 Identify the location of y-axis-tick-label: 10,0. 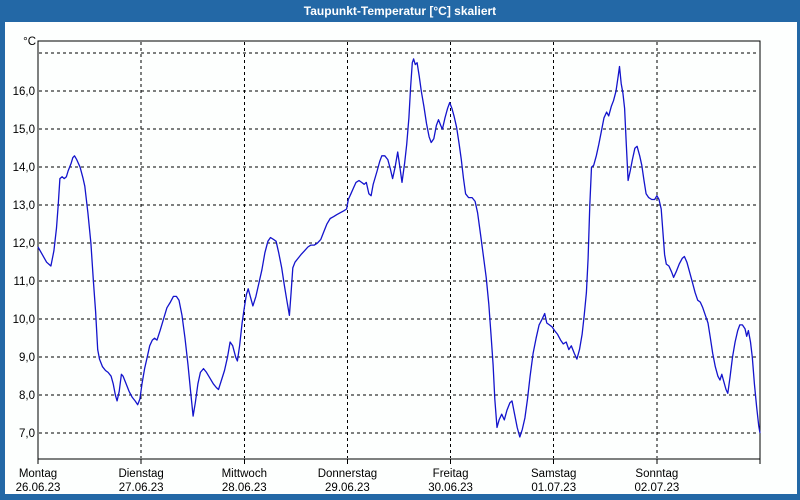
(24, 320).